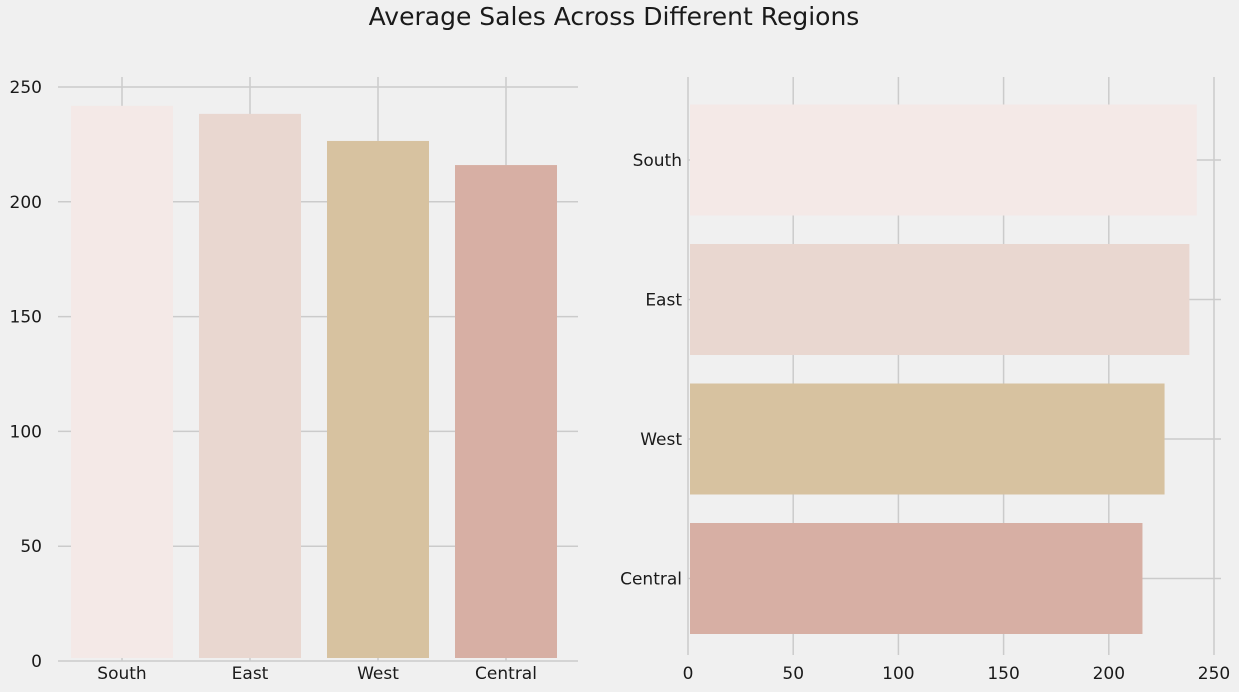 The height and width of the screenshot is (692, 1239). What do you see at coordinates (651, 580) in the screenshot?
I see `y-tick-label: Central` at bounding box center [651, 580].